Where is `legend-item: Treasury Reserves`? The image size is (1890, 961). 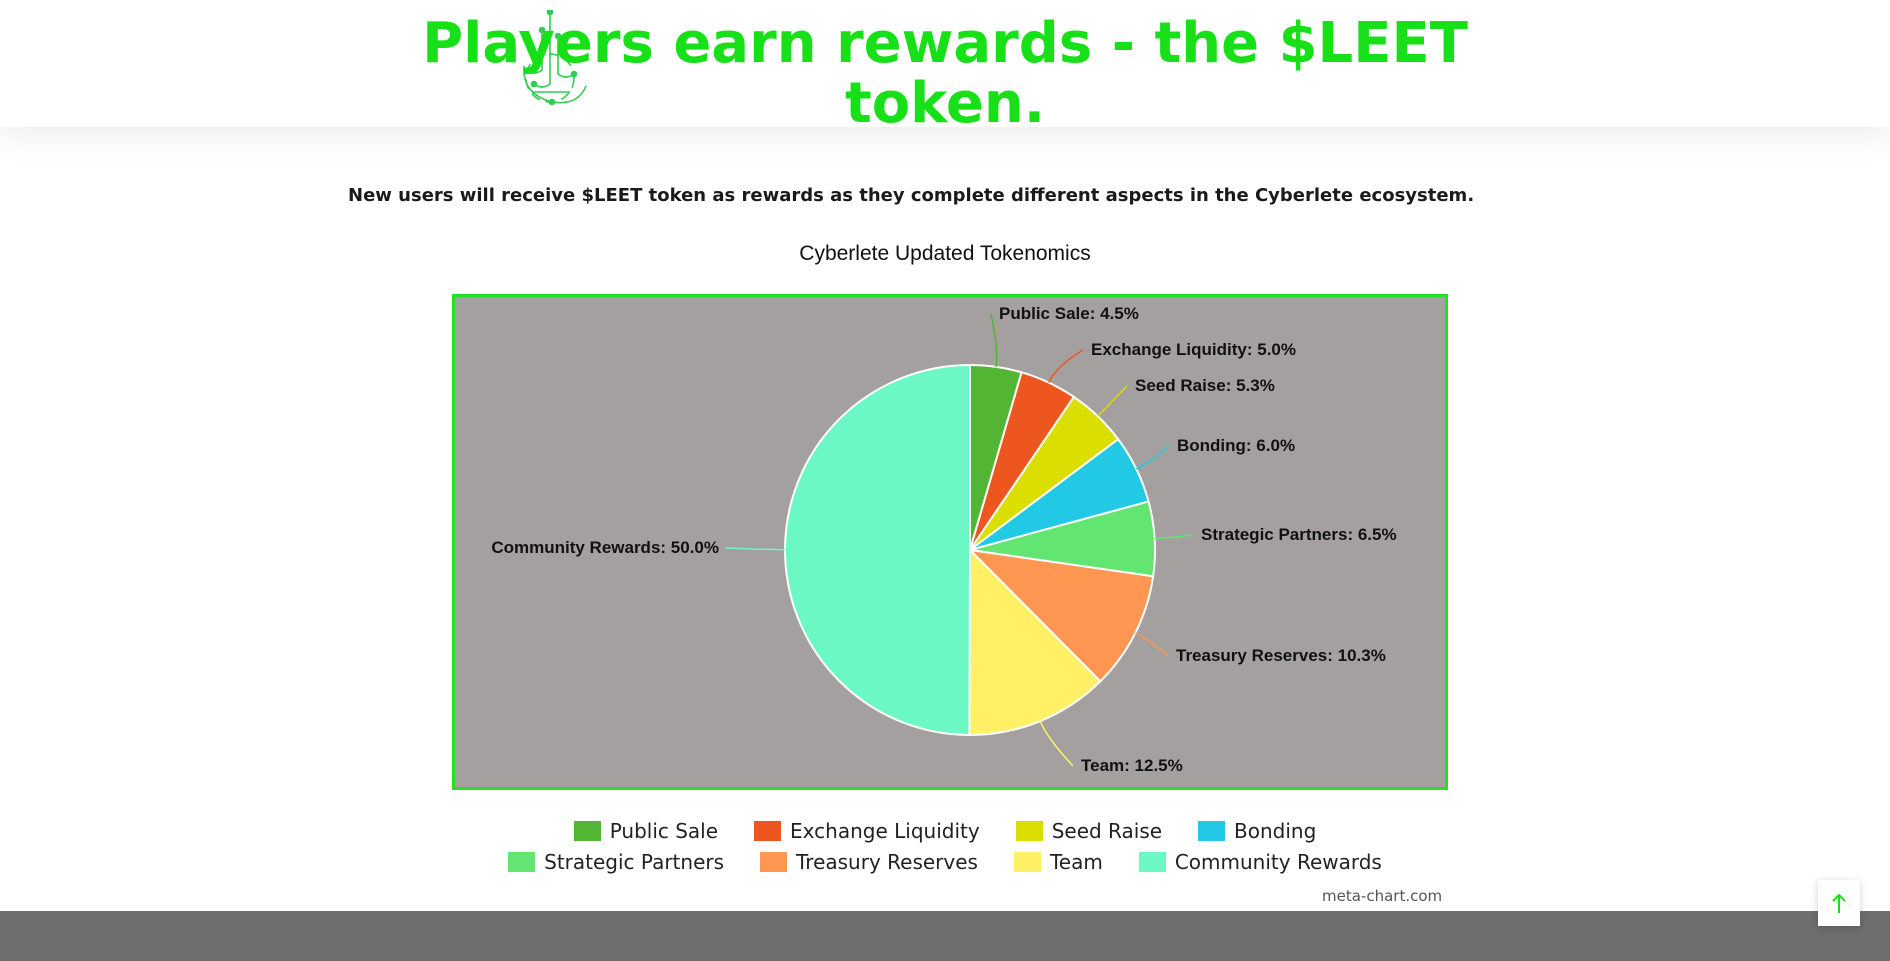
legend-item: Treasury Reserves is located at coordinates (869, 862).